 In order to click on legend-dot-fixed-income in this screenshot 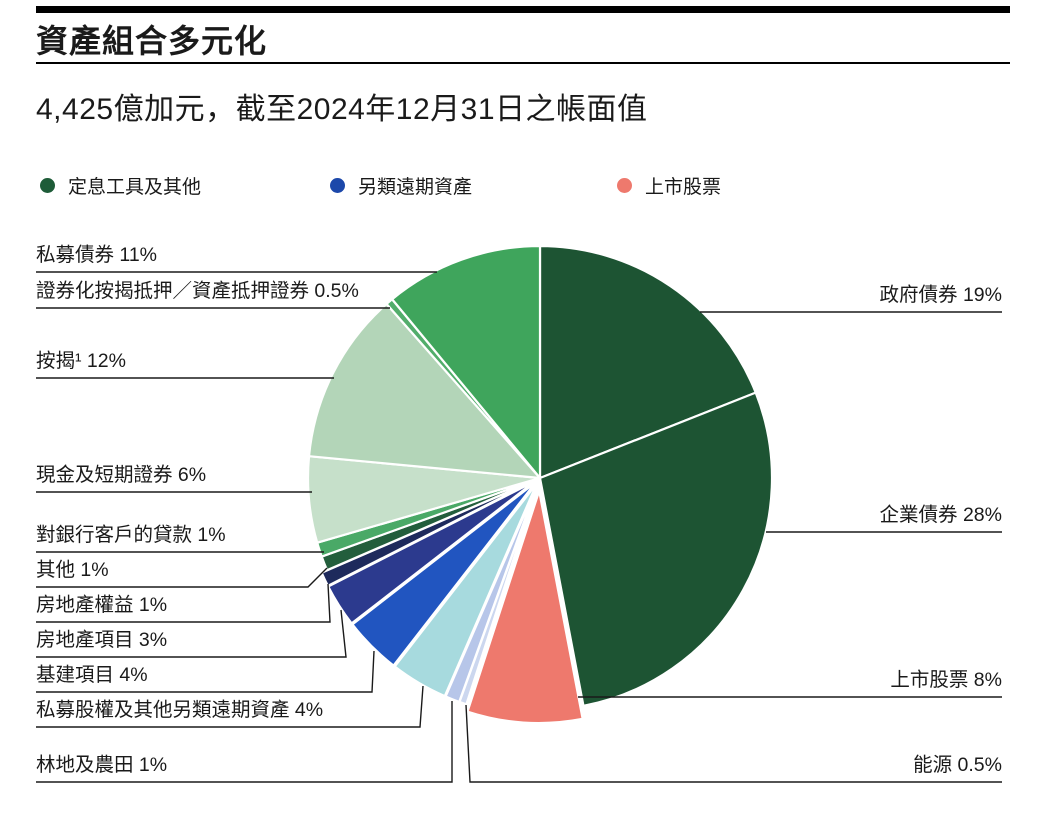, I will do `click(47, 185)`.